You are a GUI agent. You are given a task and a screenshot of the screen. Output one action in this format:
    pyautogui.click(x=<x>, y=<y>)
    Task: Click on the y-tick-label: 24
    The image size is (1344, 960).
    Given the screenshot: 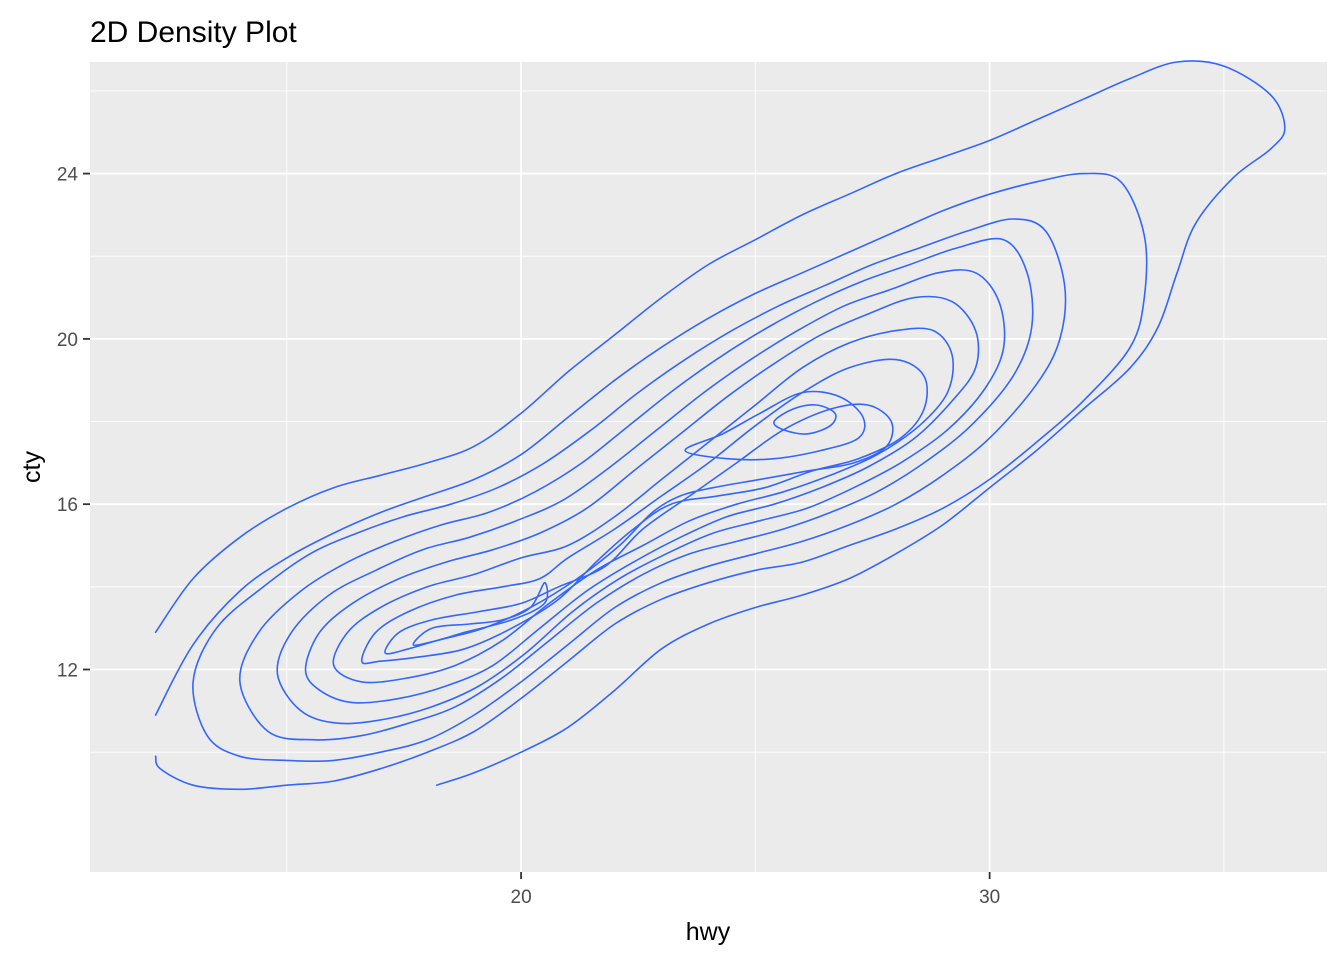 What is the action you would take?
    pyautogui.click(x=68, y=175)
    